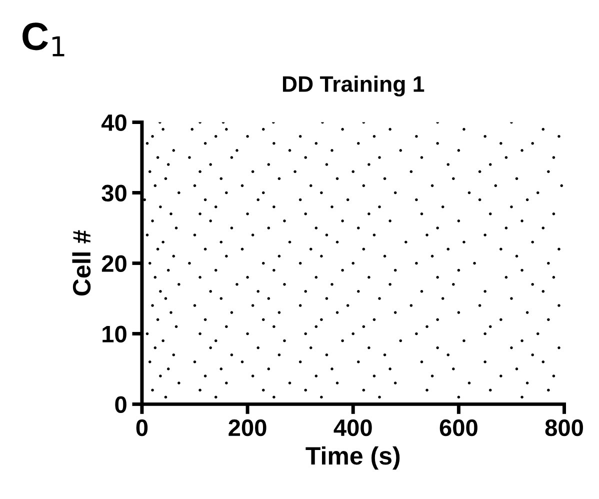 The width and height of the screenshot is (599, 499). Describe the element at coordinates (353, 86) in the screenshot. I see `chart-title: DD Training 1` at that location.